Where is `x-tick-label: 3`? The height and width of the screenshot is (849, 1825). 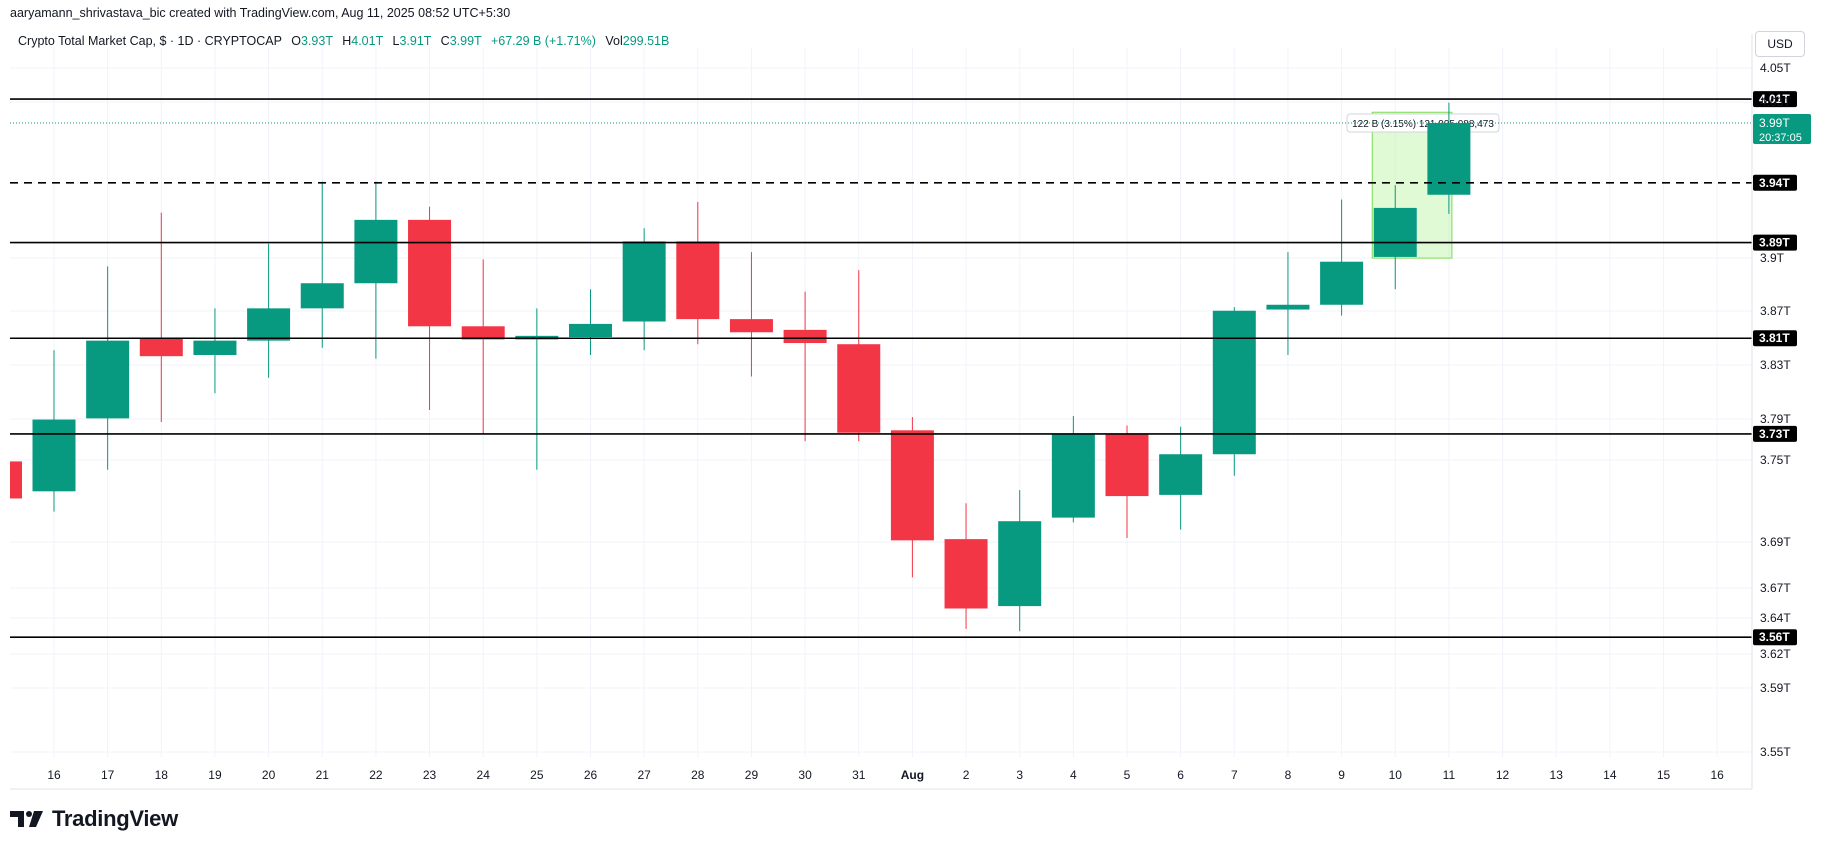 x-tick-label: 3 is located at coordinates (1019, 775).